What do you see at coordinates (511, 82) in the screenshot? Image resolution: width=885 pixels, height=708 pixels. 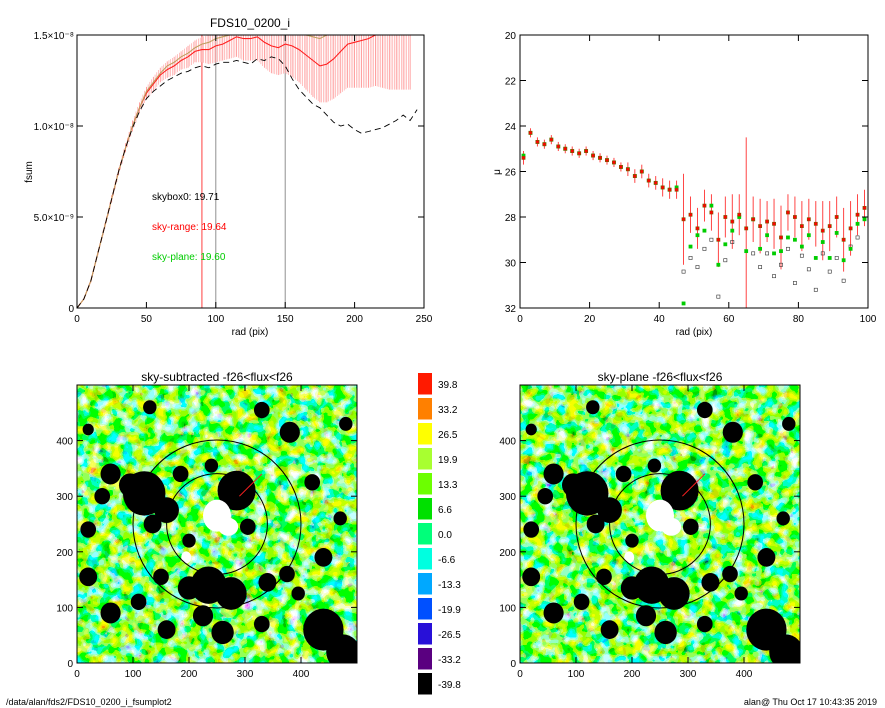 I see `y-tick-label: 22` at bounding box center [511, 82].